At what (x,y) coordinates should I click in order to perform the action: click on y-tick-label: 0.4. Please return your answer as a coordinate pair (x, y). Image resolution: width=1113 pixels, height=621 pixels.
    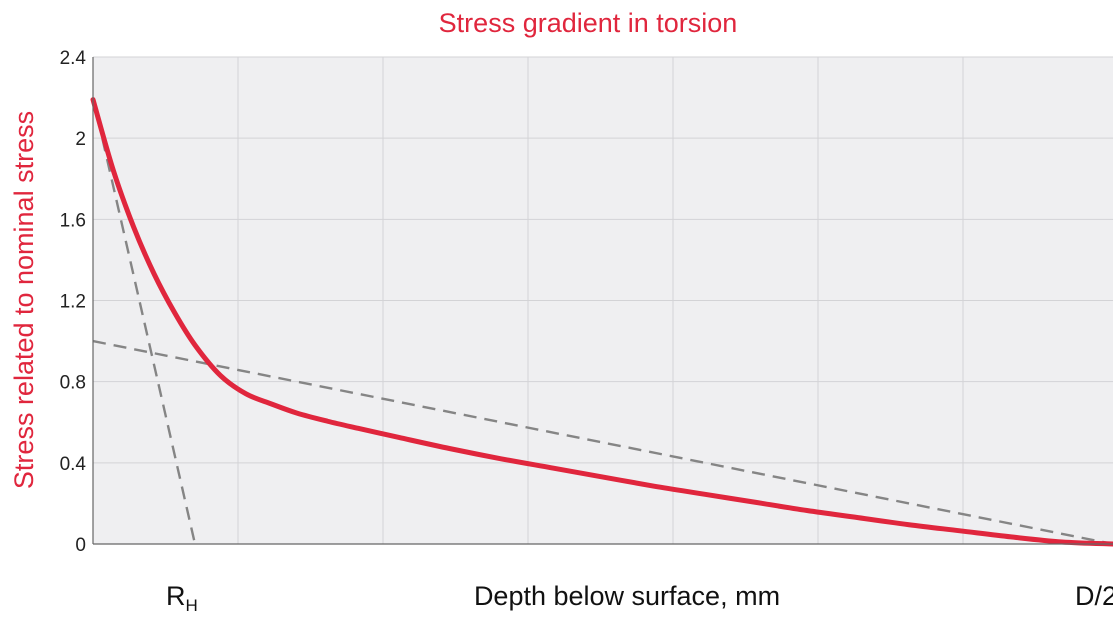
    Looking at the image, I should click on (73, 464).